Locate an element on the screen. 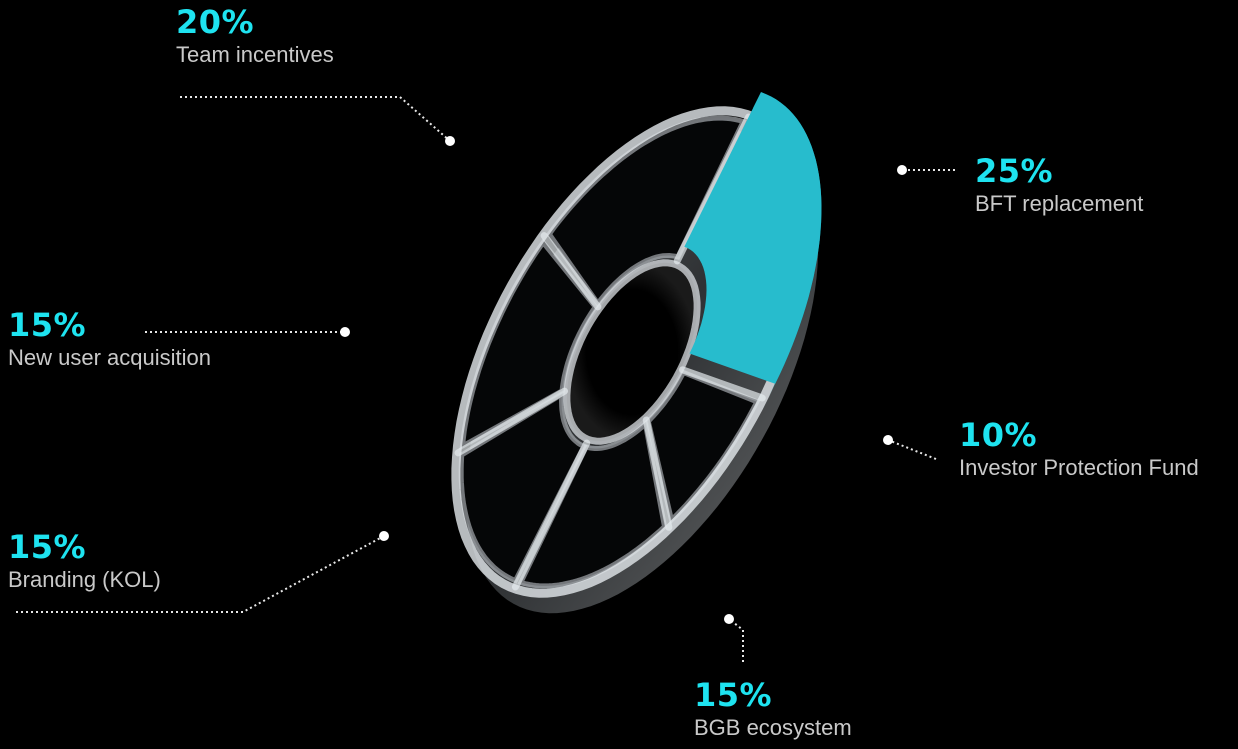  label-bgb-ecosystem: 15% BGB ecosystem is located at coordinates (773, 709).